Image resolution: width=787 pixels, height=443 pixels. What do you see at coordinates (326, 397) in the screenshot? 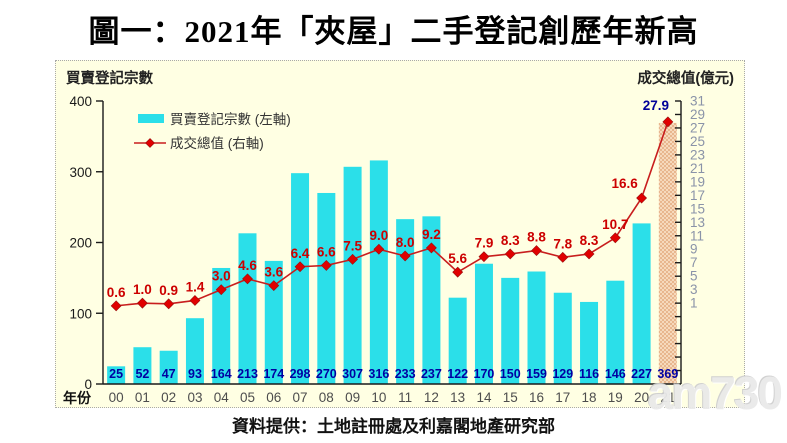
I see `svg-text: 08` at bounding box center [326, 397].